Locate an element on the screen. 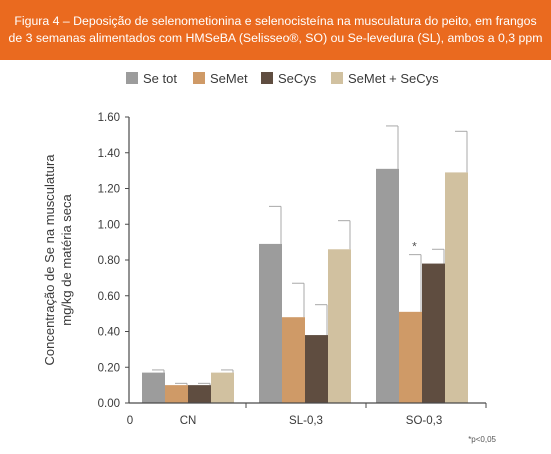  x-category-label: SL-0,3 is located at coordinates (306, 421).